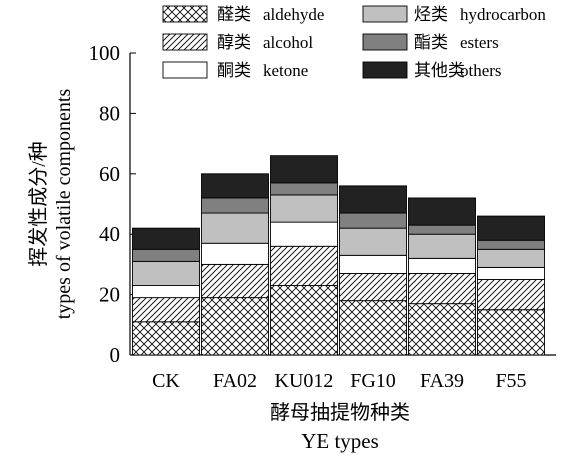 The image size is (571, 458). I want to click on x-tick-label: F55, so click(510, 381).